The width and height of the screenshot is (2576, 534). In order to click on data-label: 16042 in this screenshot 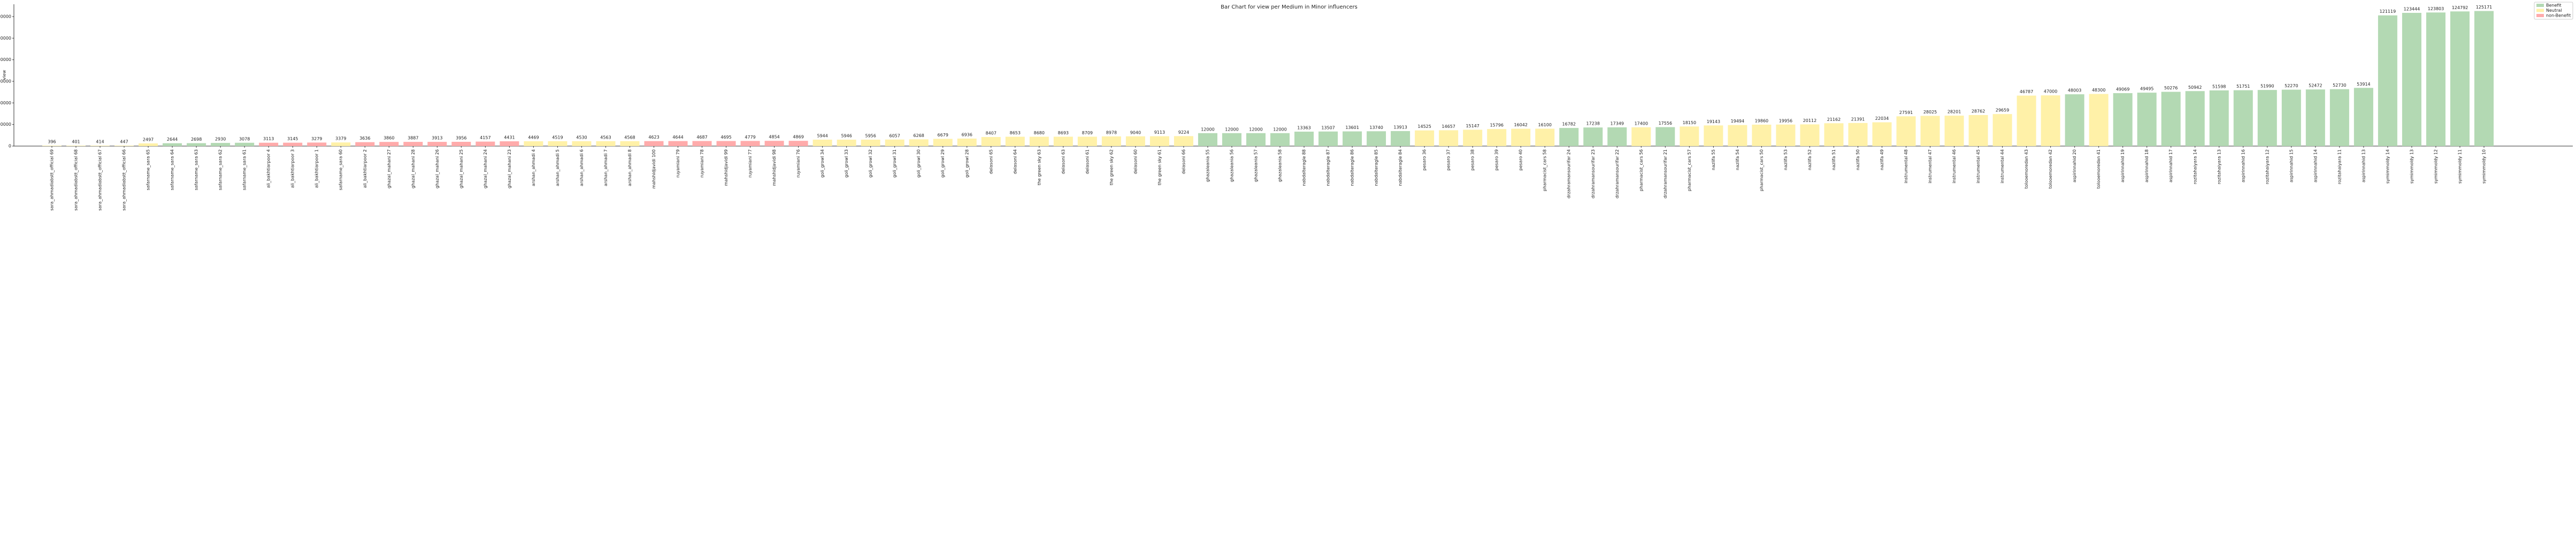, I will do `click(1520, 125)`.